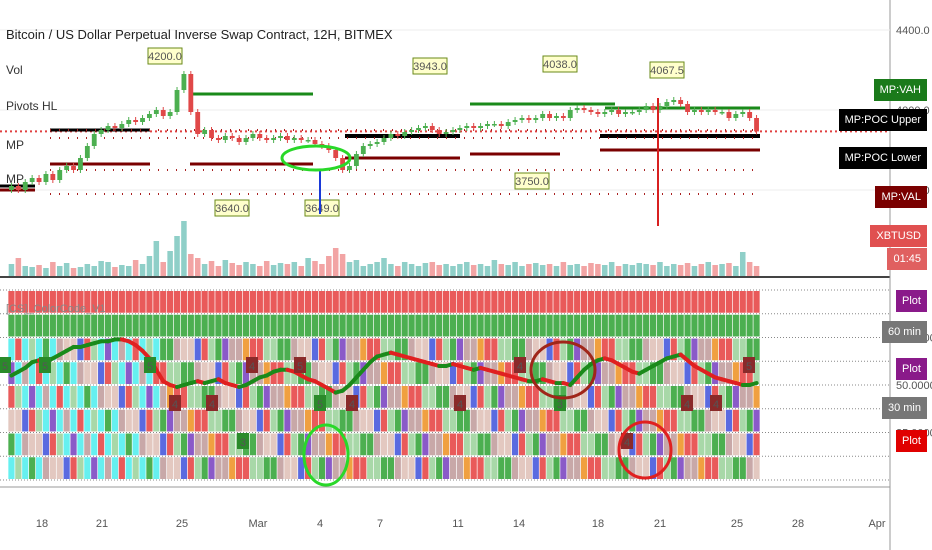  What do you see at coordinates (667, 70) in the screenshot?
I see `pivot-annotation-box` at bounding box center [667, 70].